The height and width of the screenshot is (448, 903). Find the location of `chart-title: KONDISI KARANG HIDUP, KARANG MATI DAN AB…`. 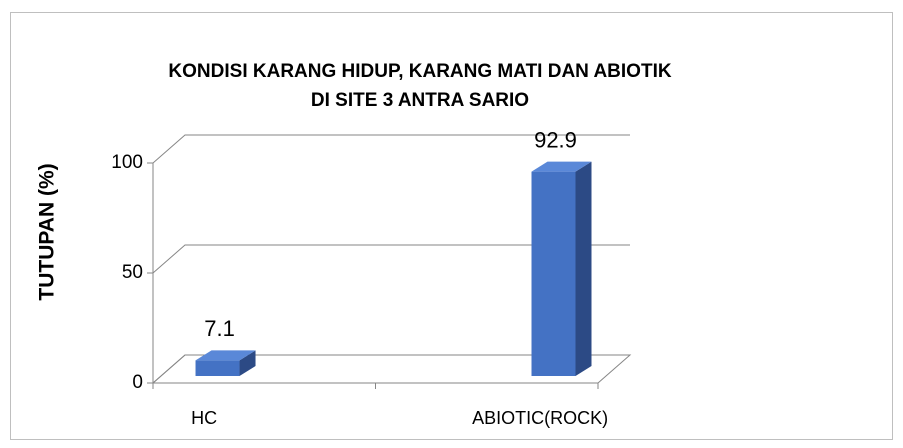

chart-title: KONDISI KARANG HIDUP, KARANG MATI DAN AB… is located at coordinates (419, 71).